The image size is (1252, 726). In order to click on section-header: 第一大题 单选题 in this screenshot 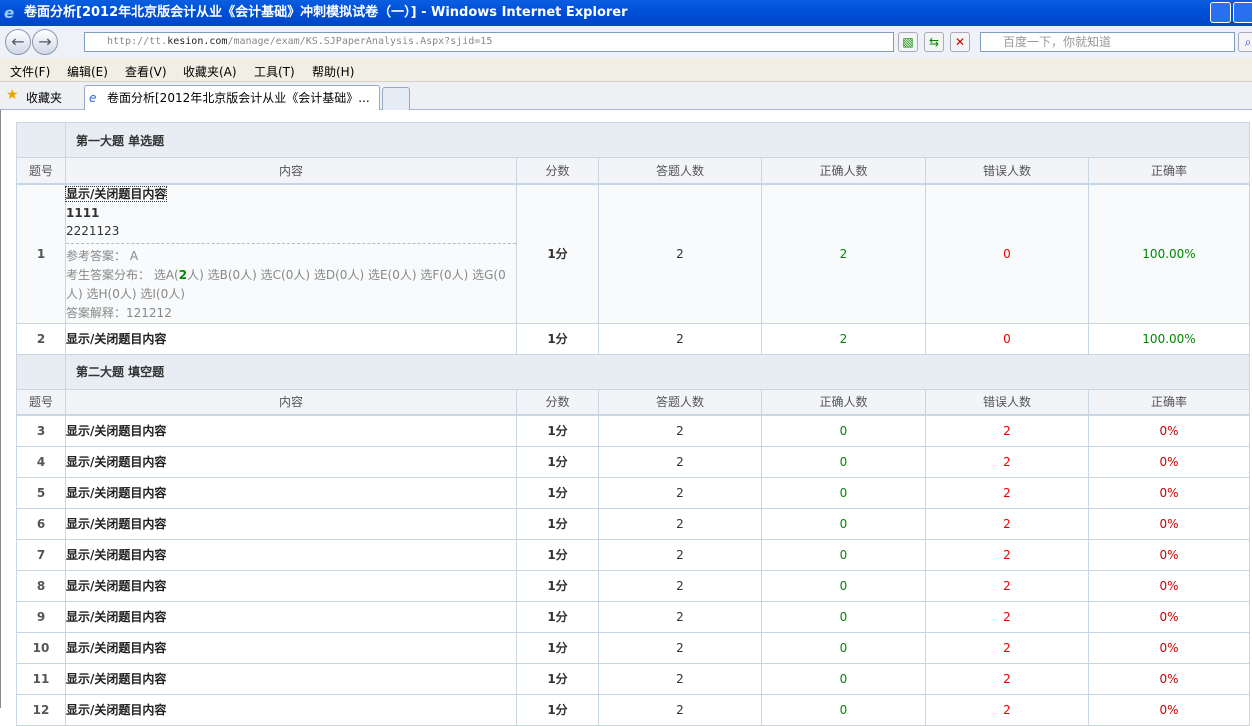, I will do `click(633, 140)`.